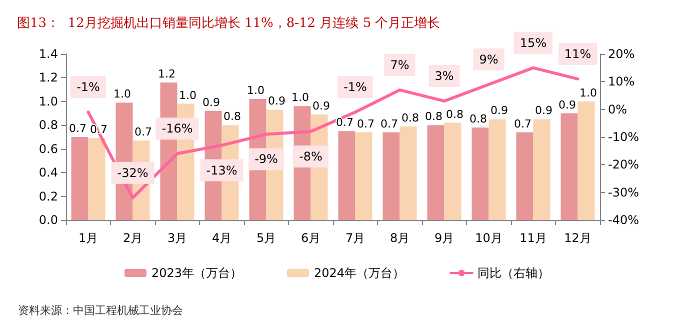 This screenshot has height=330, width=674. What do you see at coordinates (310, 238) in the screenshot?
I see `x-tick-label: 6月` at bounding box center [310, 238].